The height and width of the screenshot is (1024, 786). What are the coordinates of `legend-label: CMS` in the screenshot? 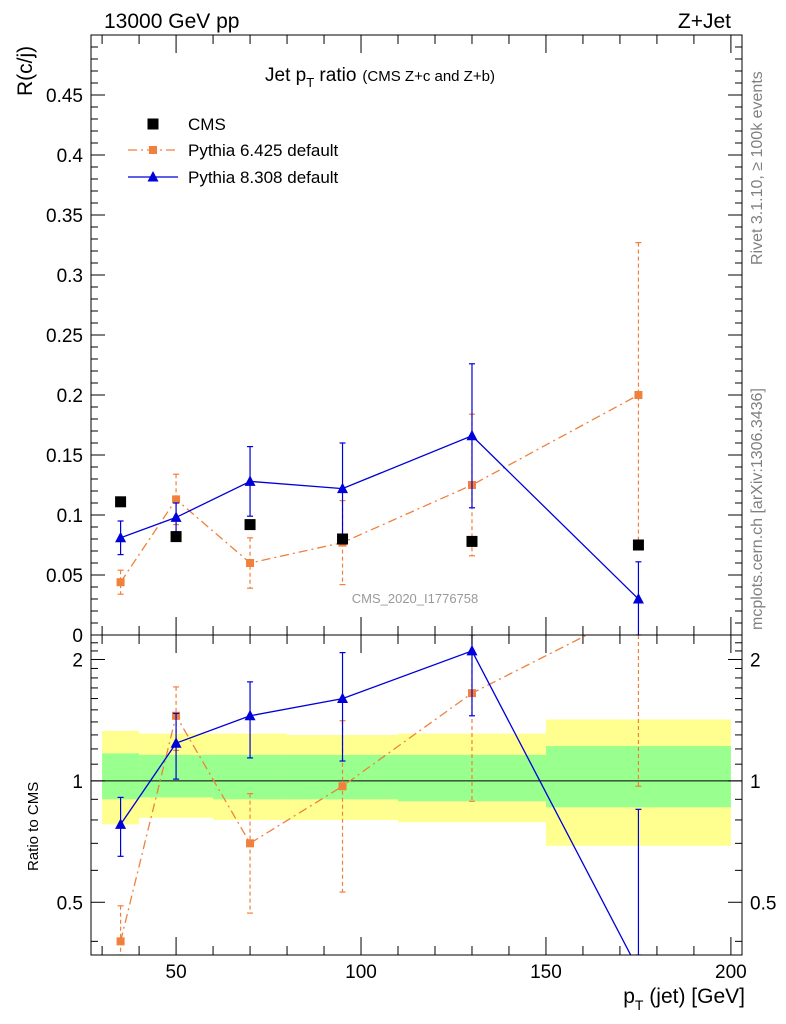 It's located at (207, 124).